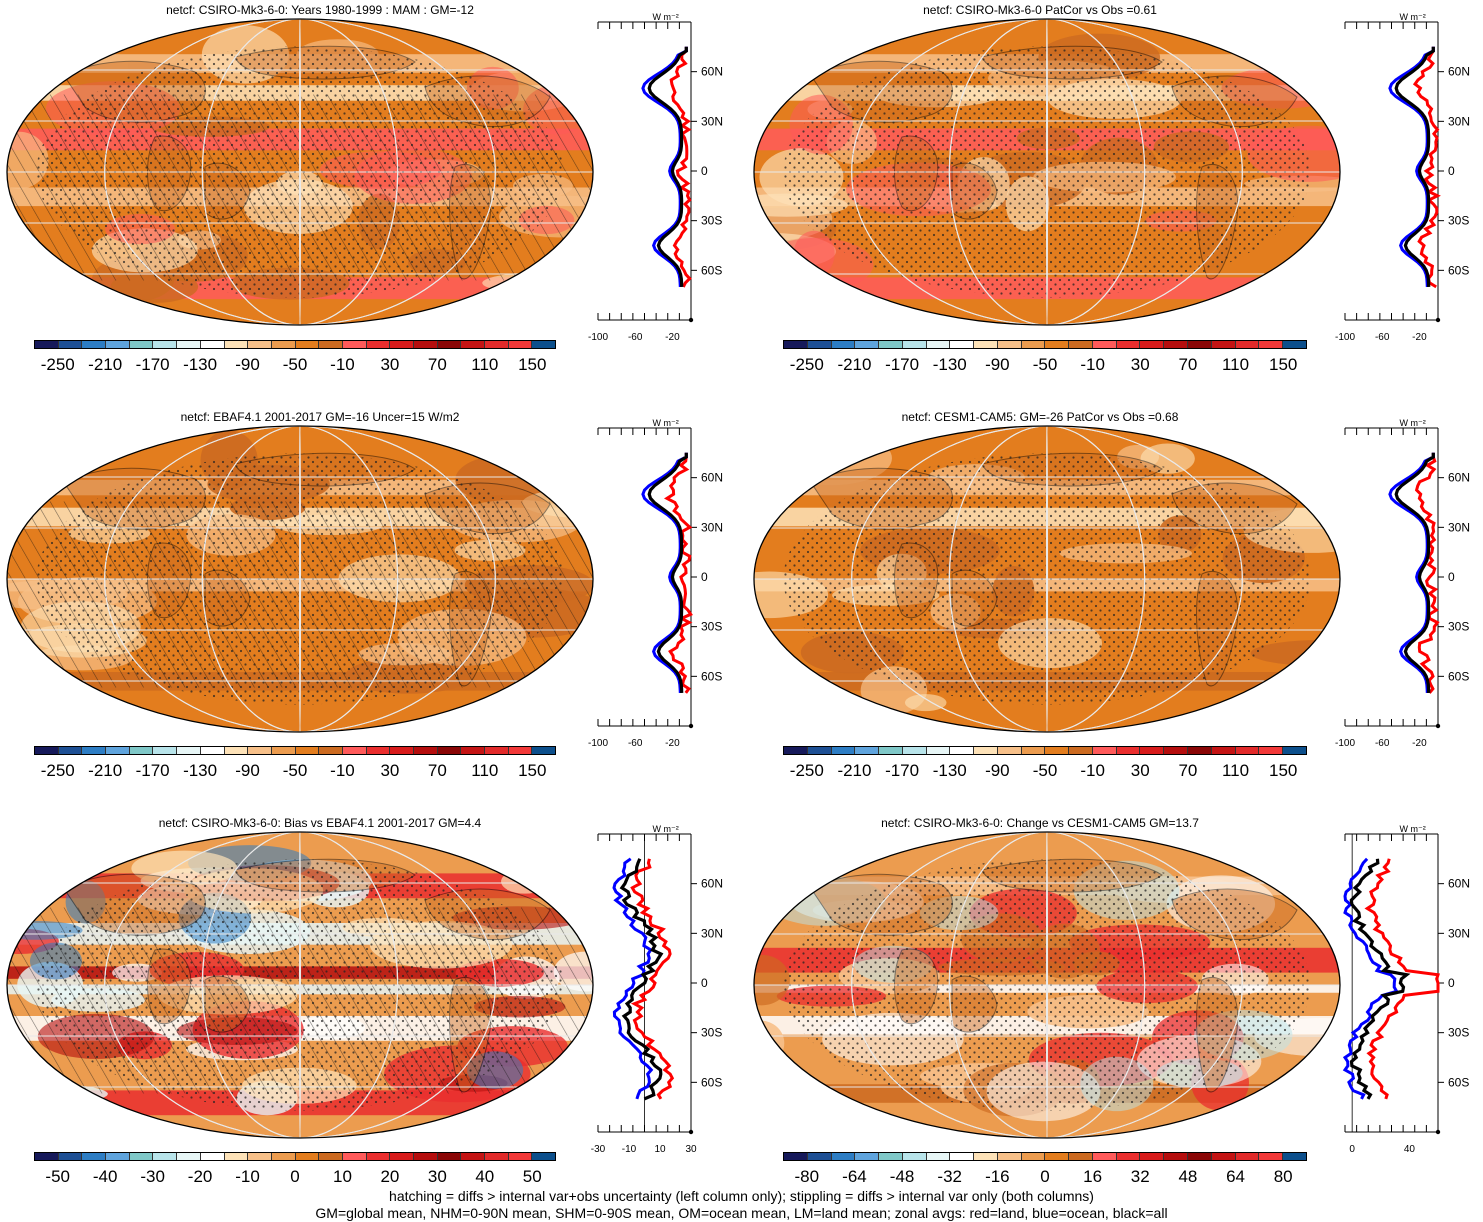 The image size is (1483, 1222). Describe the element at coordinates (295, 772) in the screenshot. I see `colorbar-labels: -250 -210 -170 -130 -90 -50 -10 30 70 110 150` at that location.